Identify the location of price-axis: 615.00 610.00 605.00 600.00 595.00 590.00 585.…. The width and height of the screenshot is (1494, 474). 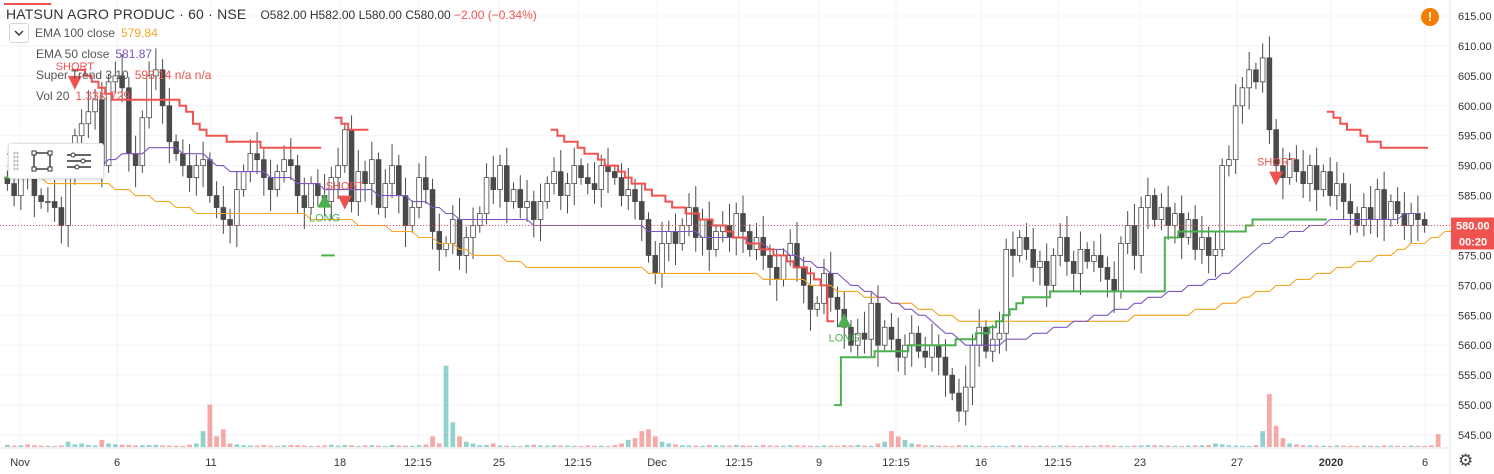
(1472, 226).